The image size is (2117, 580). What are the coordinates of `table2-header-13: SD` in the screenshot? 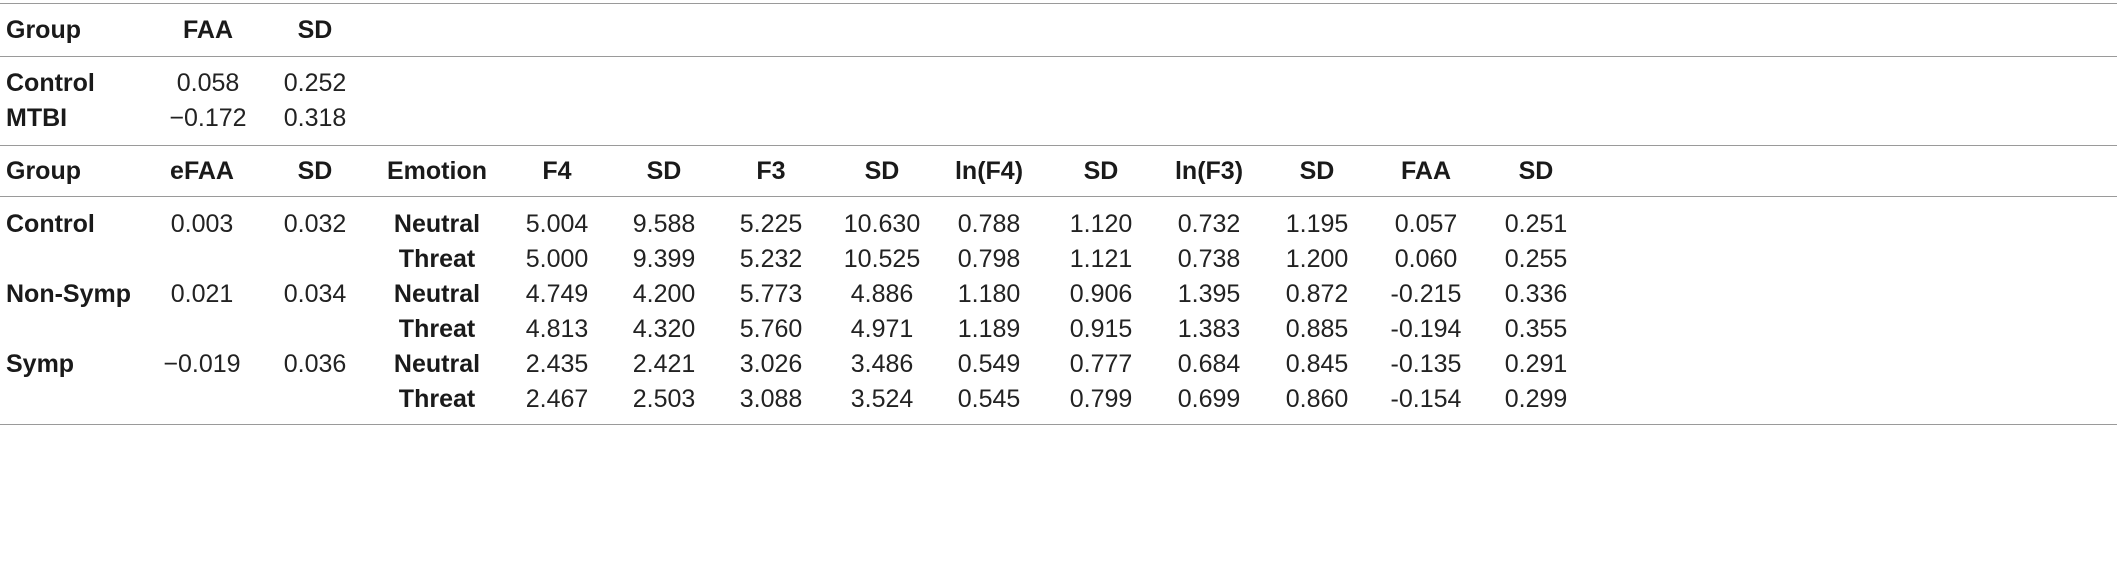 It's located at (1536, 171).